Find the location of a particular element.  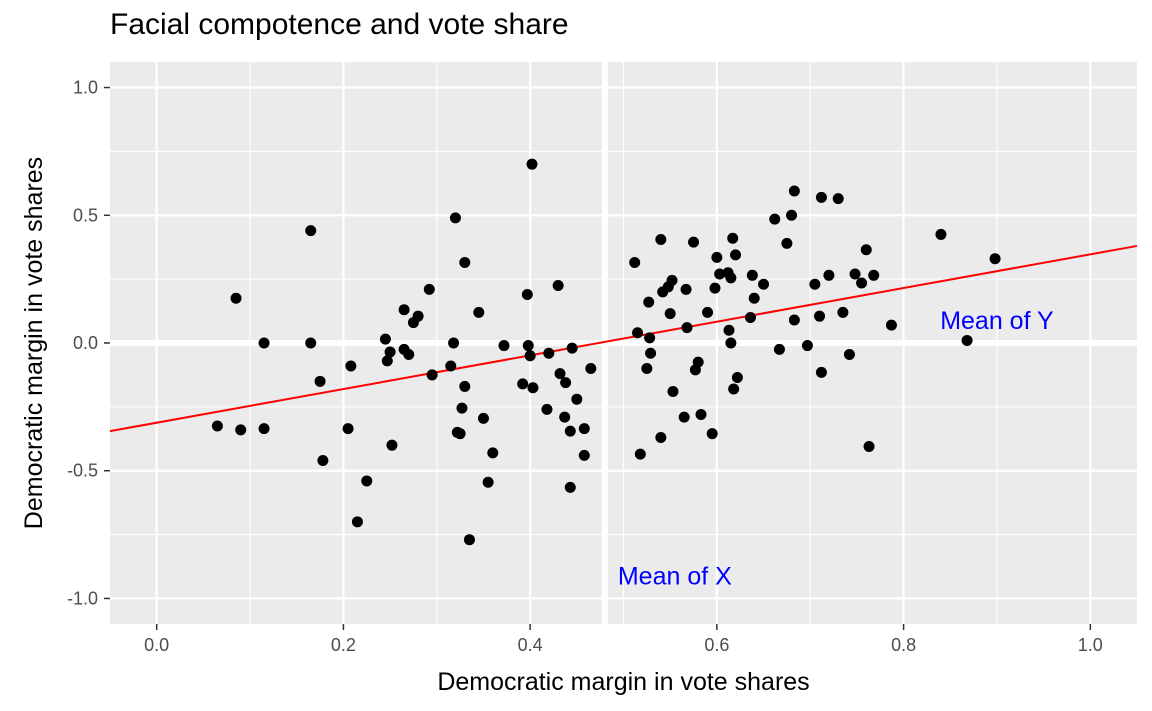

y-tick-label: -0.5 is located at coordinates (82, 471).